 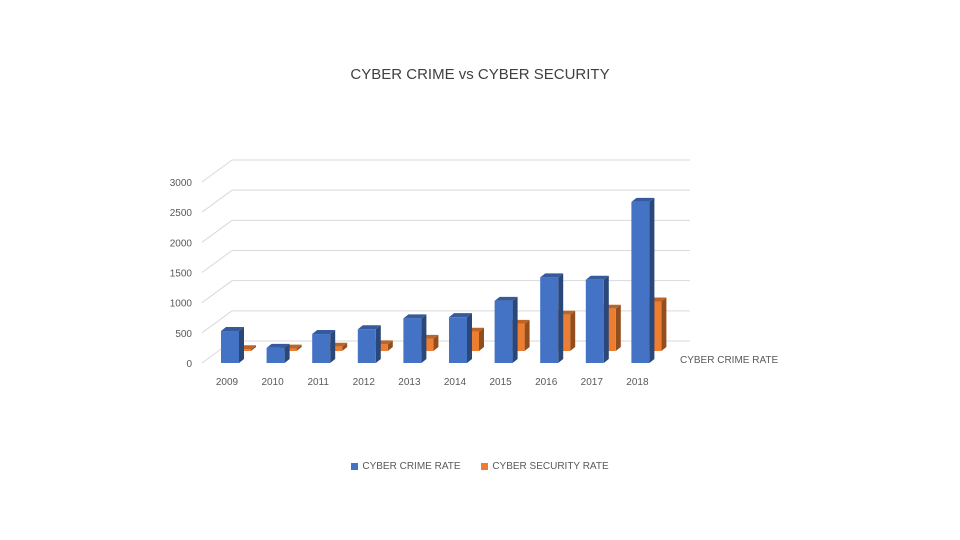 What do you see at coordinates (181, 243) in the screenshot?
I see `y-tick-label: 2000` at bounding box center [181, 243].